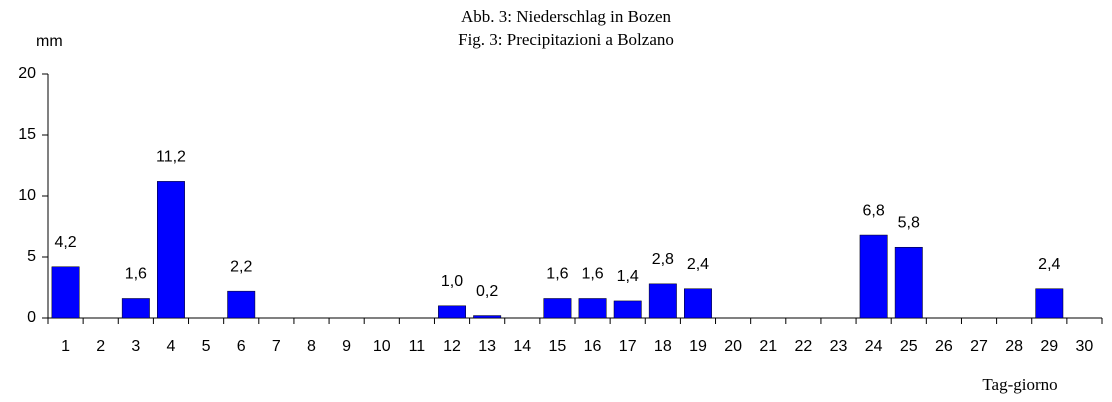 The image size is (1112, 402). Describe the element at coordinates (382, 346) in the screenshot. I see `x-tick-label: 10` at that location.